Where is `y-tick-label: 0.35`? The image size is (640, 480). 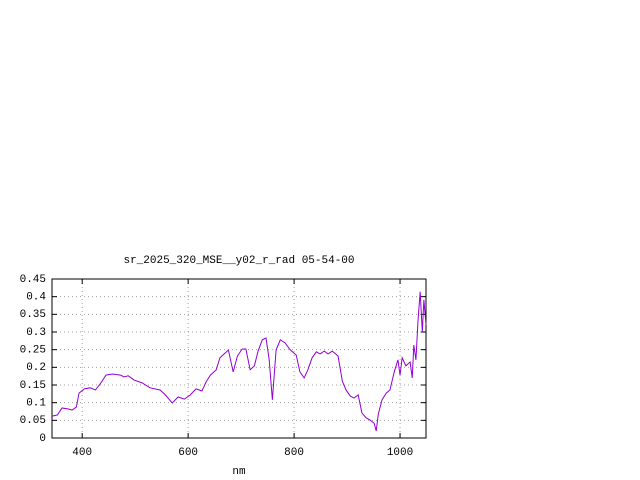
y-tick-label: 0.35 is located at coordinates (33, 315).